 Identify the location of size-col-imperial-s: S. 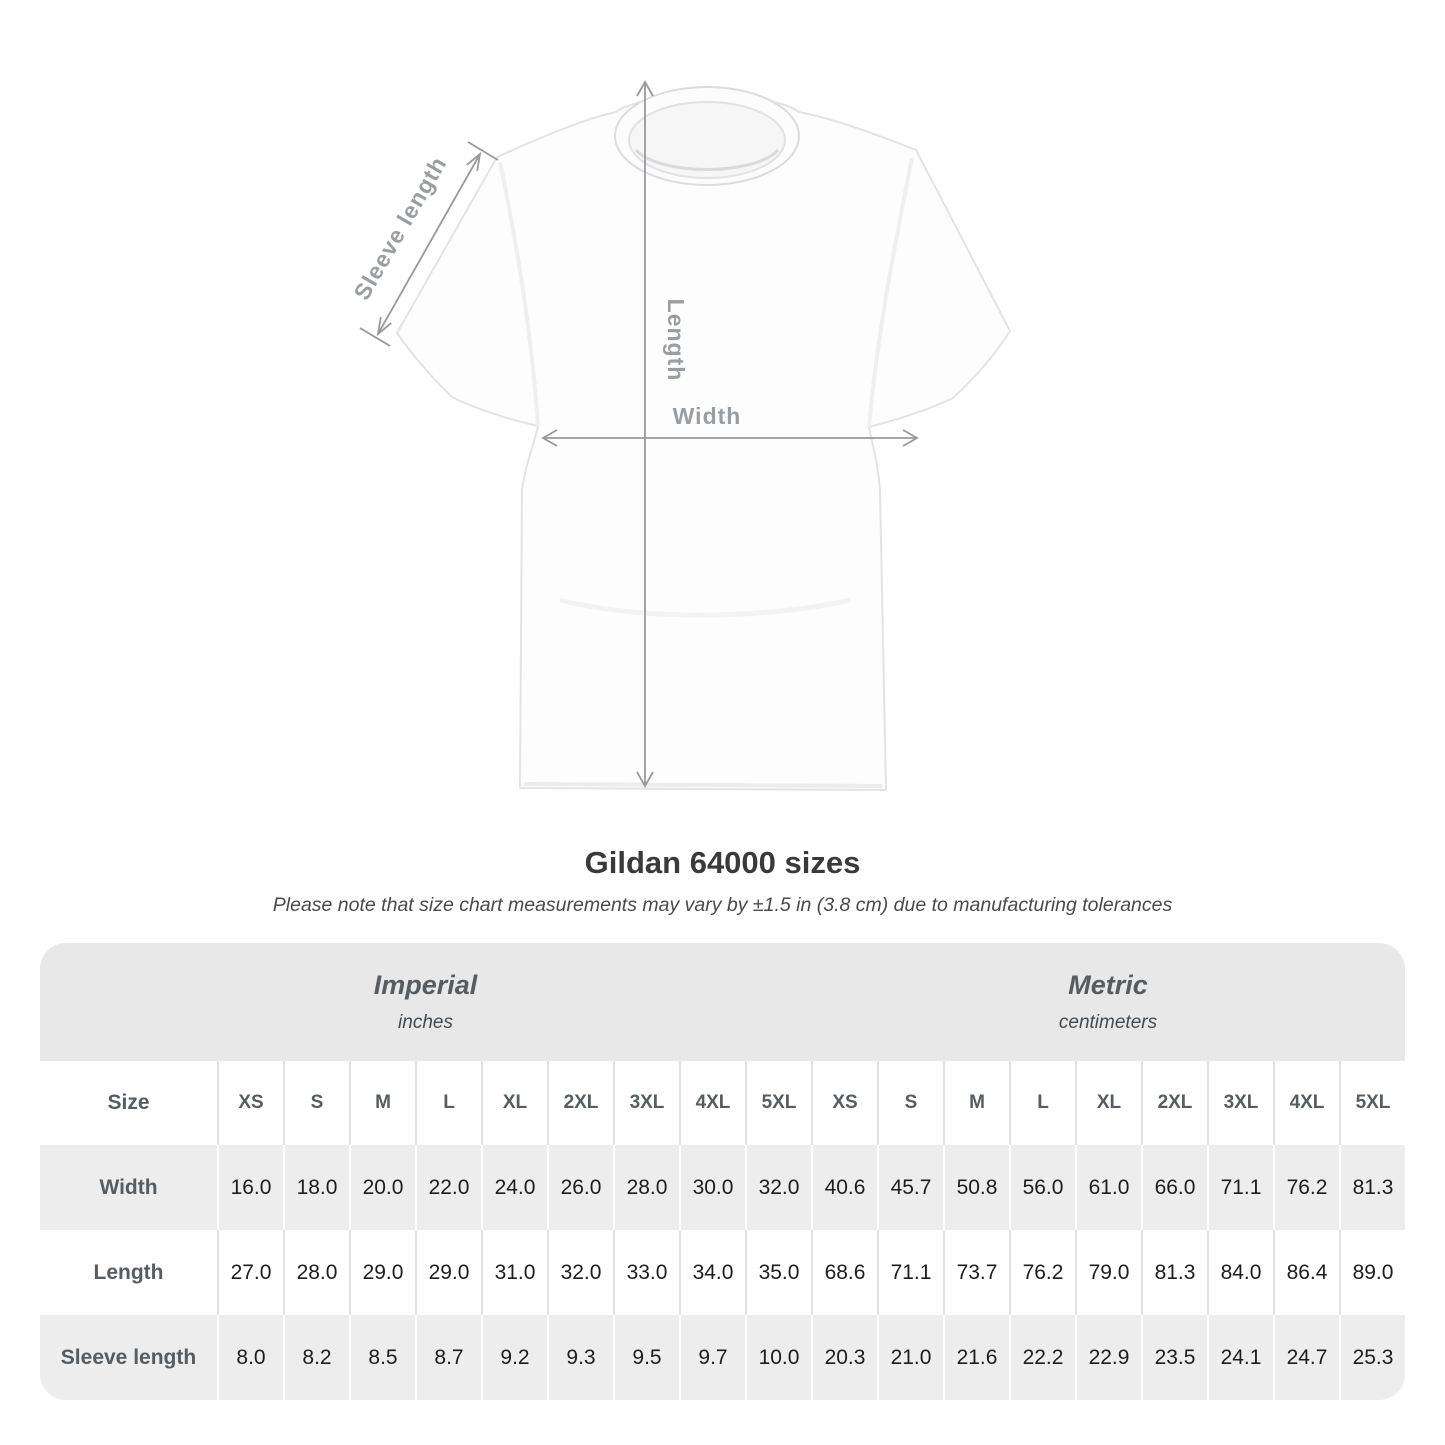
(316, 1103).